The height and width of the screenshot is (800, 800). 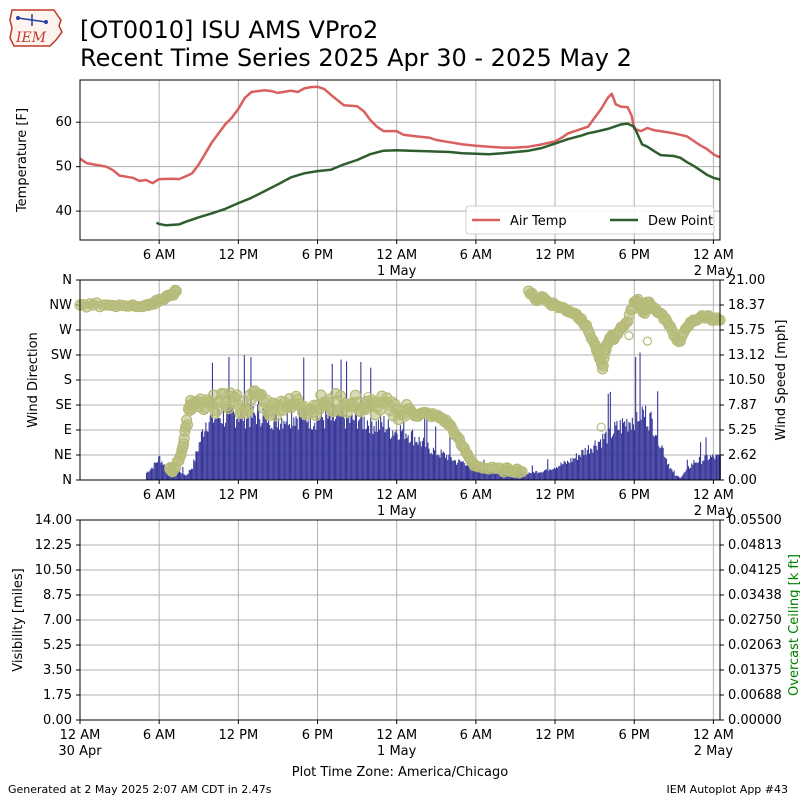 What do you see at coordinates (755, 545) in the screenshot?
I see `ceiling-tick-label: 0.04813` at bounding box center [755, 545].